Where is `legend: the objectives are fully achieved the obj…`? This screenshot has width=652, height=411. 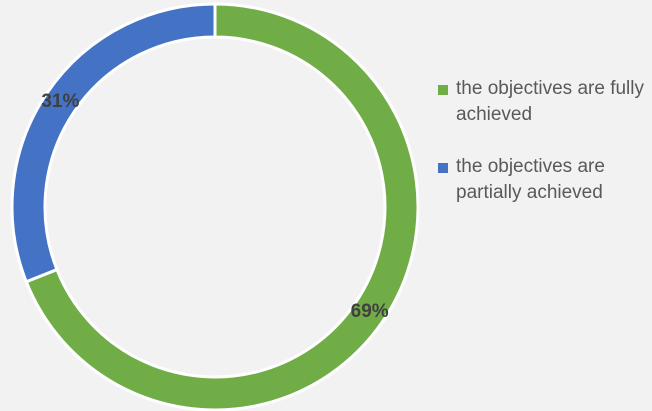 legend: the objectives are fully achieved the obj… is located at coordinates (543, 154).